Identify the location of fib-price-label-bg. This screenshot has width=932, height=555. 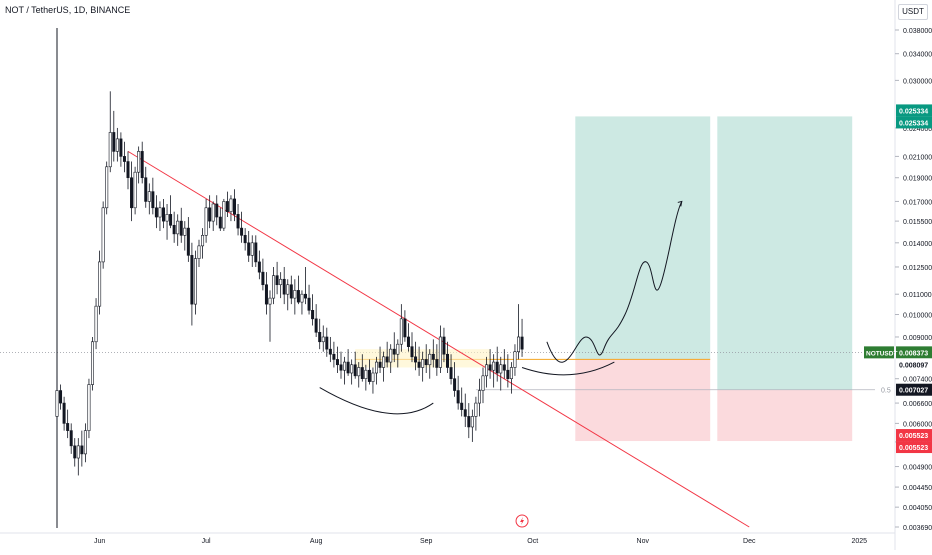
(914, 389).